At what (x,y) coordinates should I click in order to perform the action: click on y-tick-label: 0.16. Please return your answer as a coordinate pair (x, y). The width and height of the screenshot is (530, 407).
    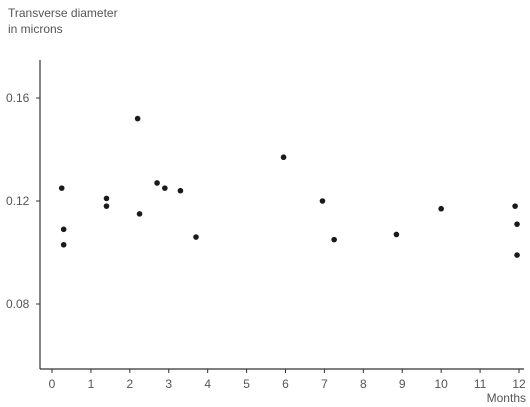
    Looking at the image, I should click on (18, 98).